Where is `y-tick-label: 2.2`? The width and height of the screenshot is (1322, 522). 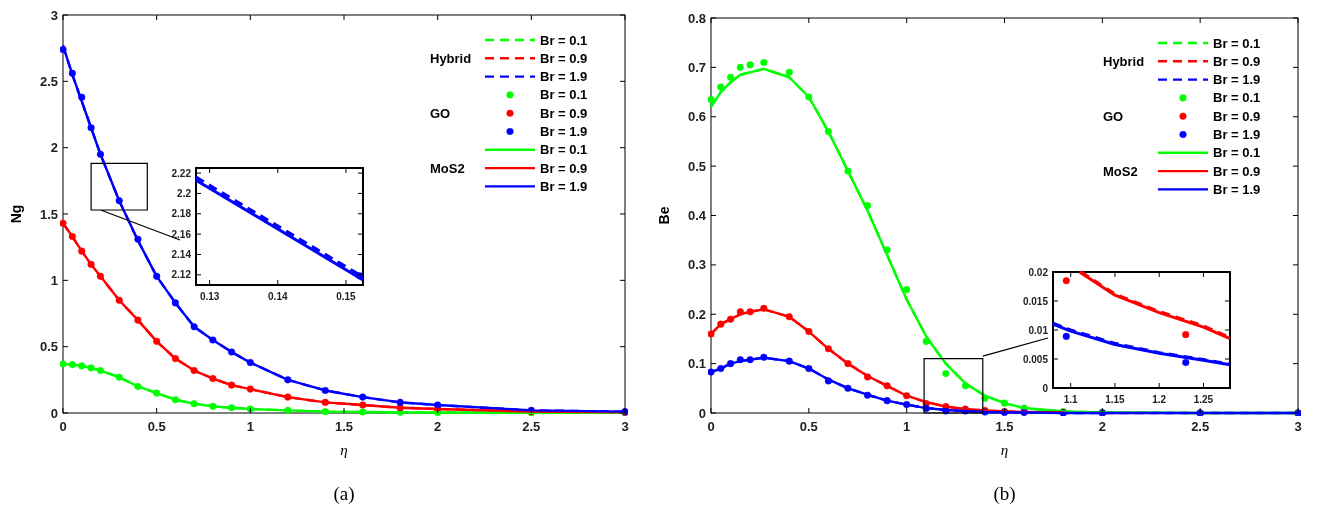 y-tick-label: 2.2 is located at coordinates (184, 193).